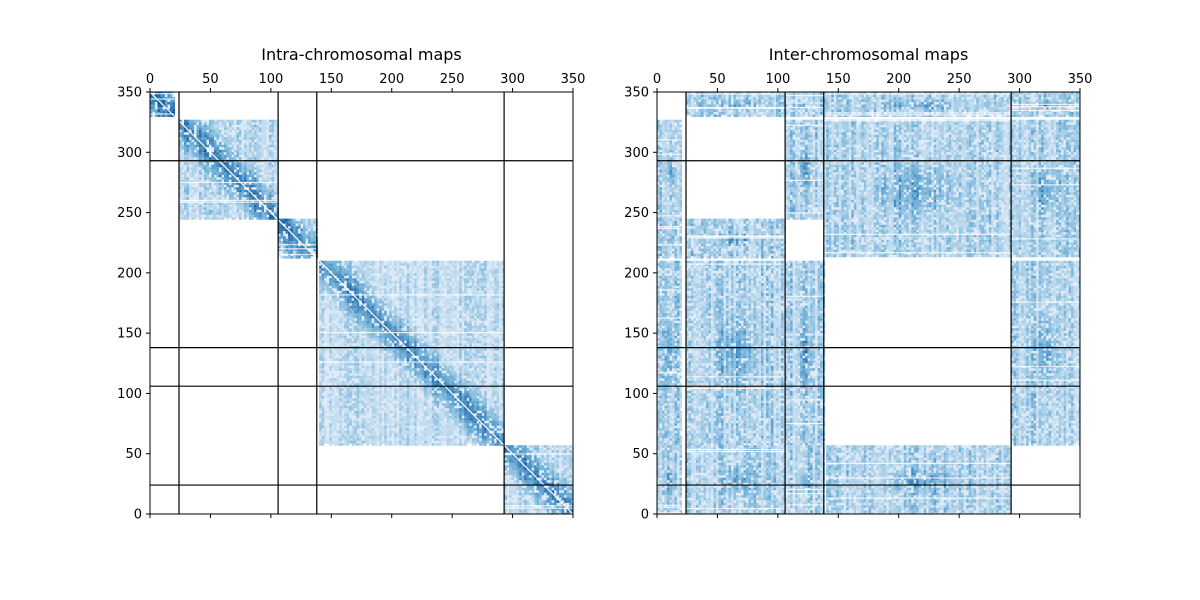 This screenshot has height=600, width=1200. Describe the element at coordinates (869, 54) in the screenshot. I see `panel-title: Inter-chromosomal maps` at that location.